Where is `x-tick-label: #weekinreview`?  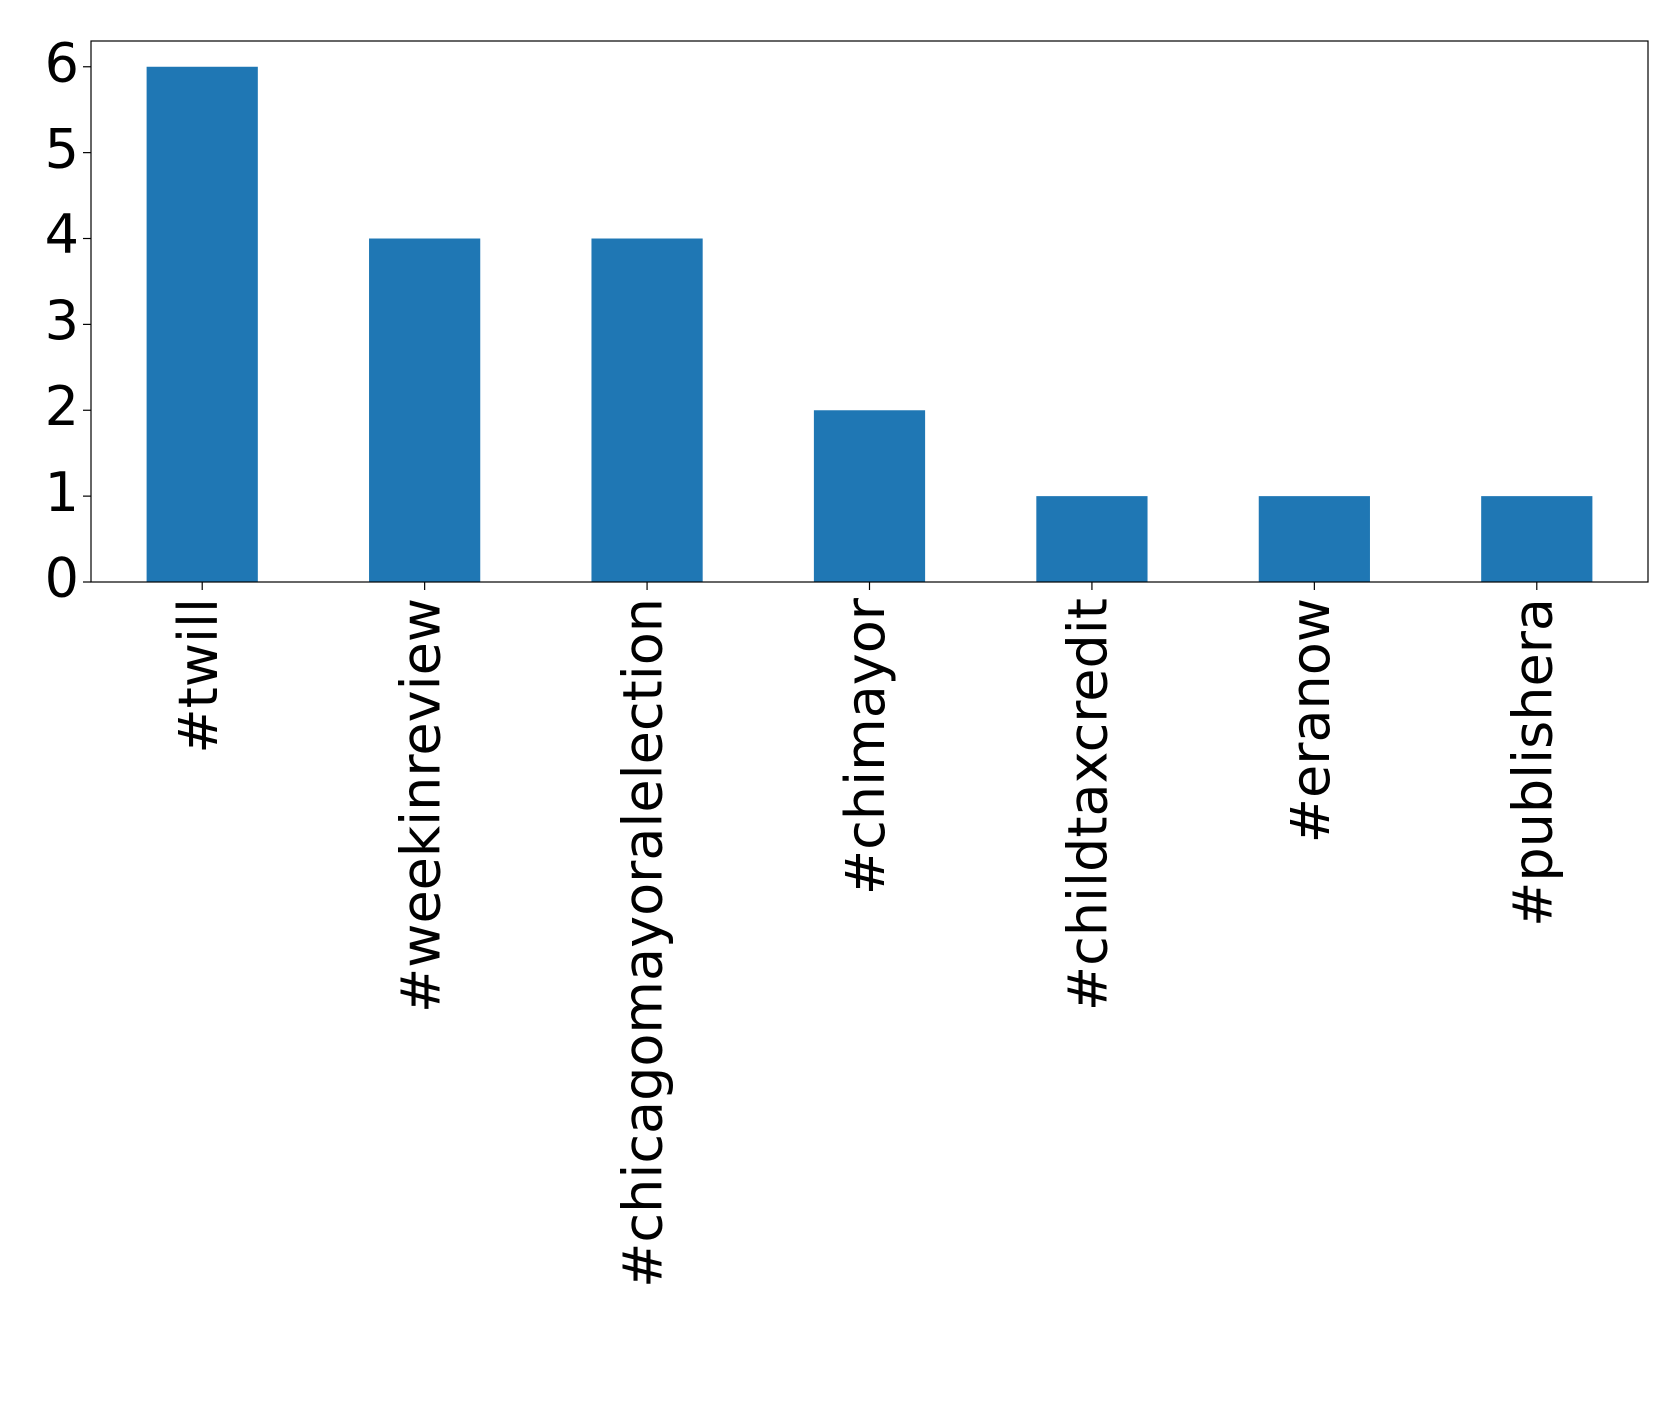
x-tick-label: #weekinreview is located at coordinates (420, 805).